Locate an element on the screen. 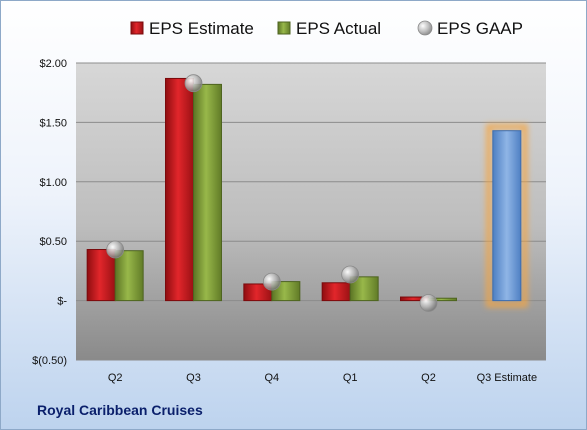 This screenshot has height=430, width=587. x-tick-label: Q4 is located at coordinates (271, 378).